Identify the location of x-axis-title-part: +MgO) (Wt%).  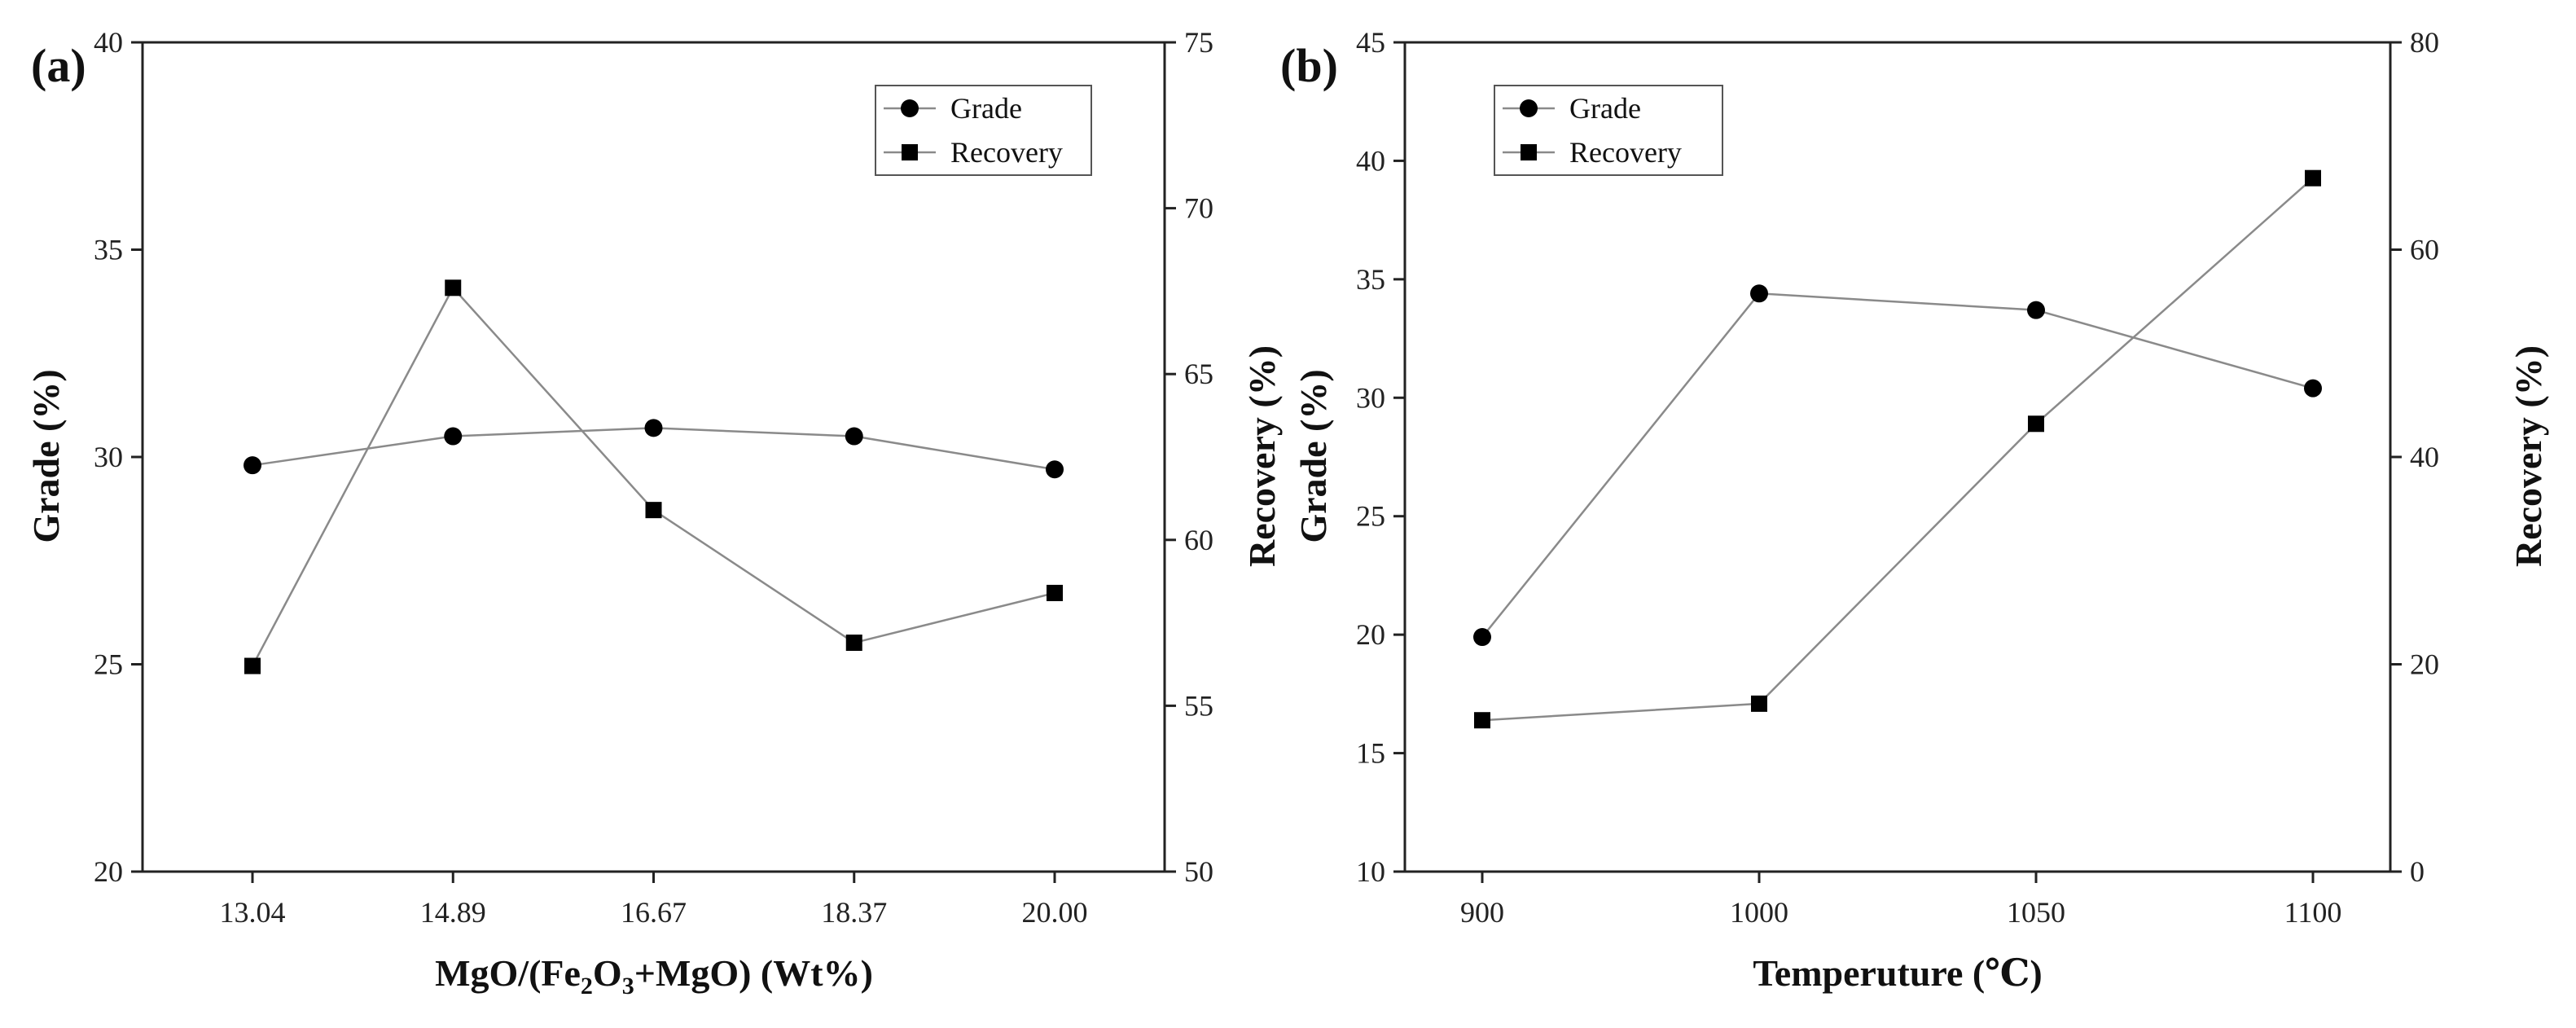
(753, 973).